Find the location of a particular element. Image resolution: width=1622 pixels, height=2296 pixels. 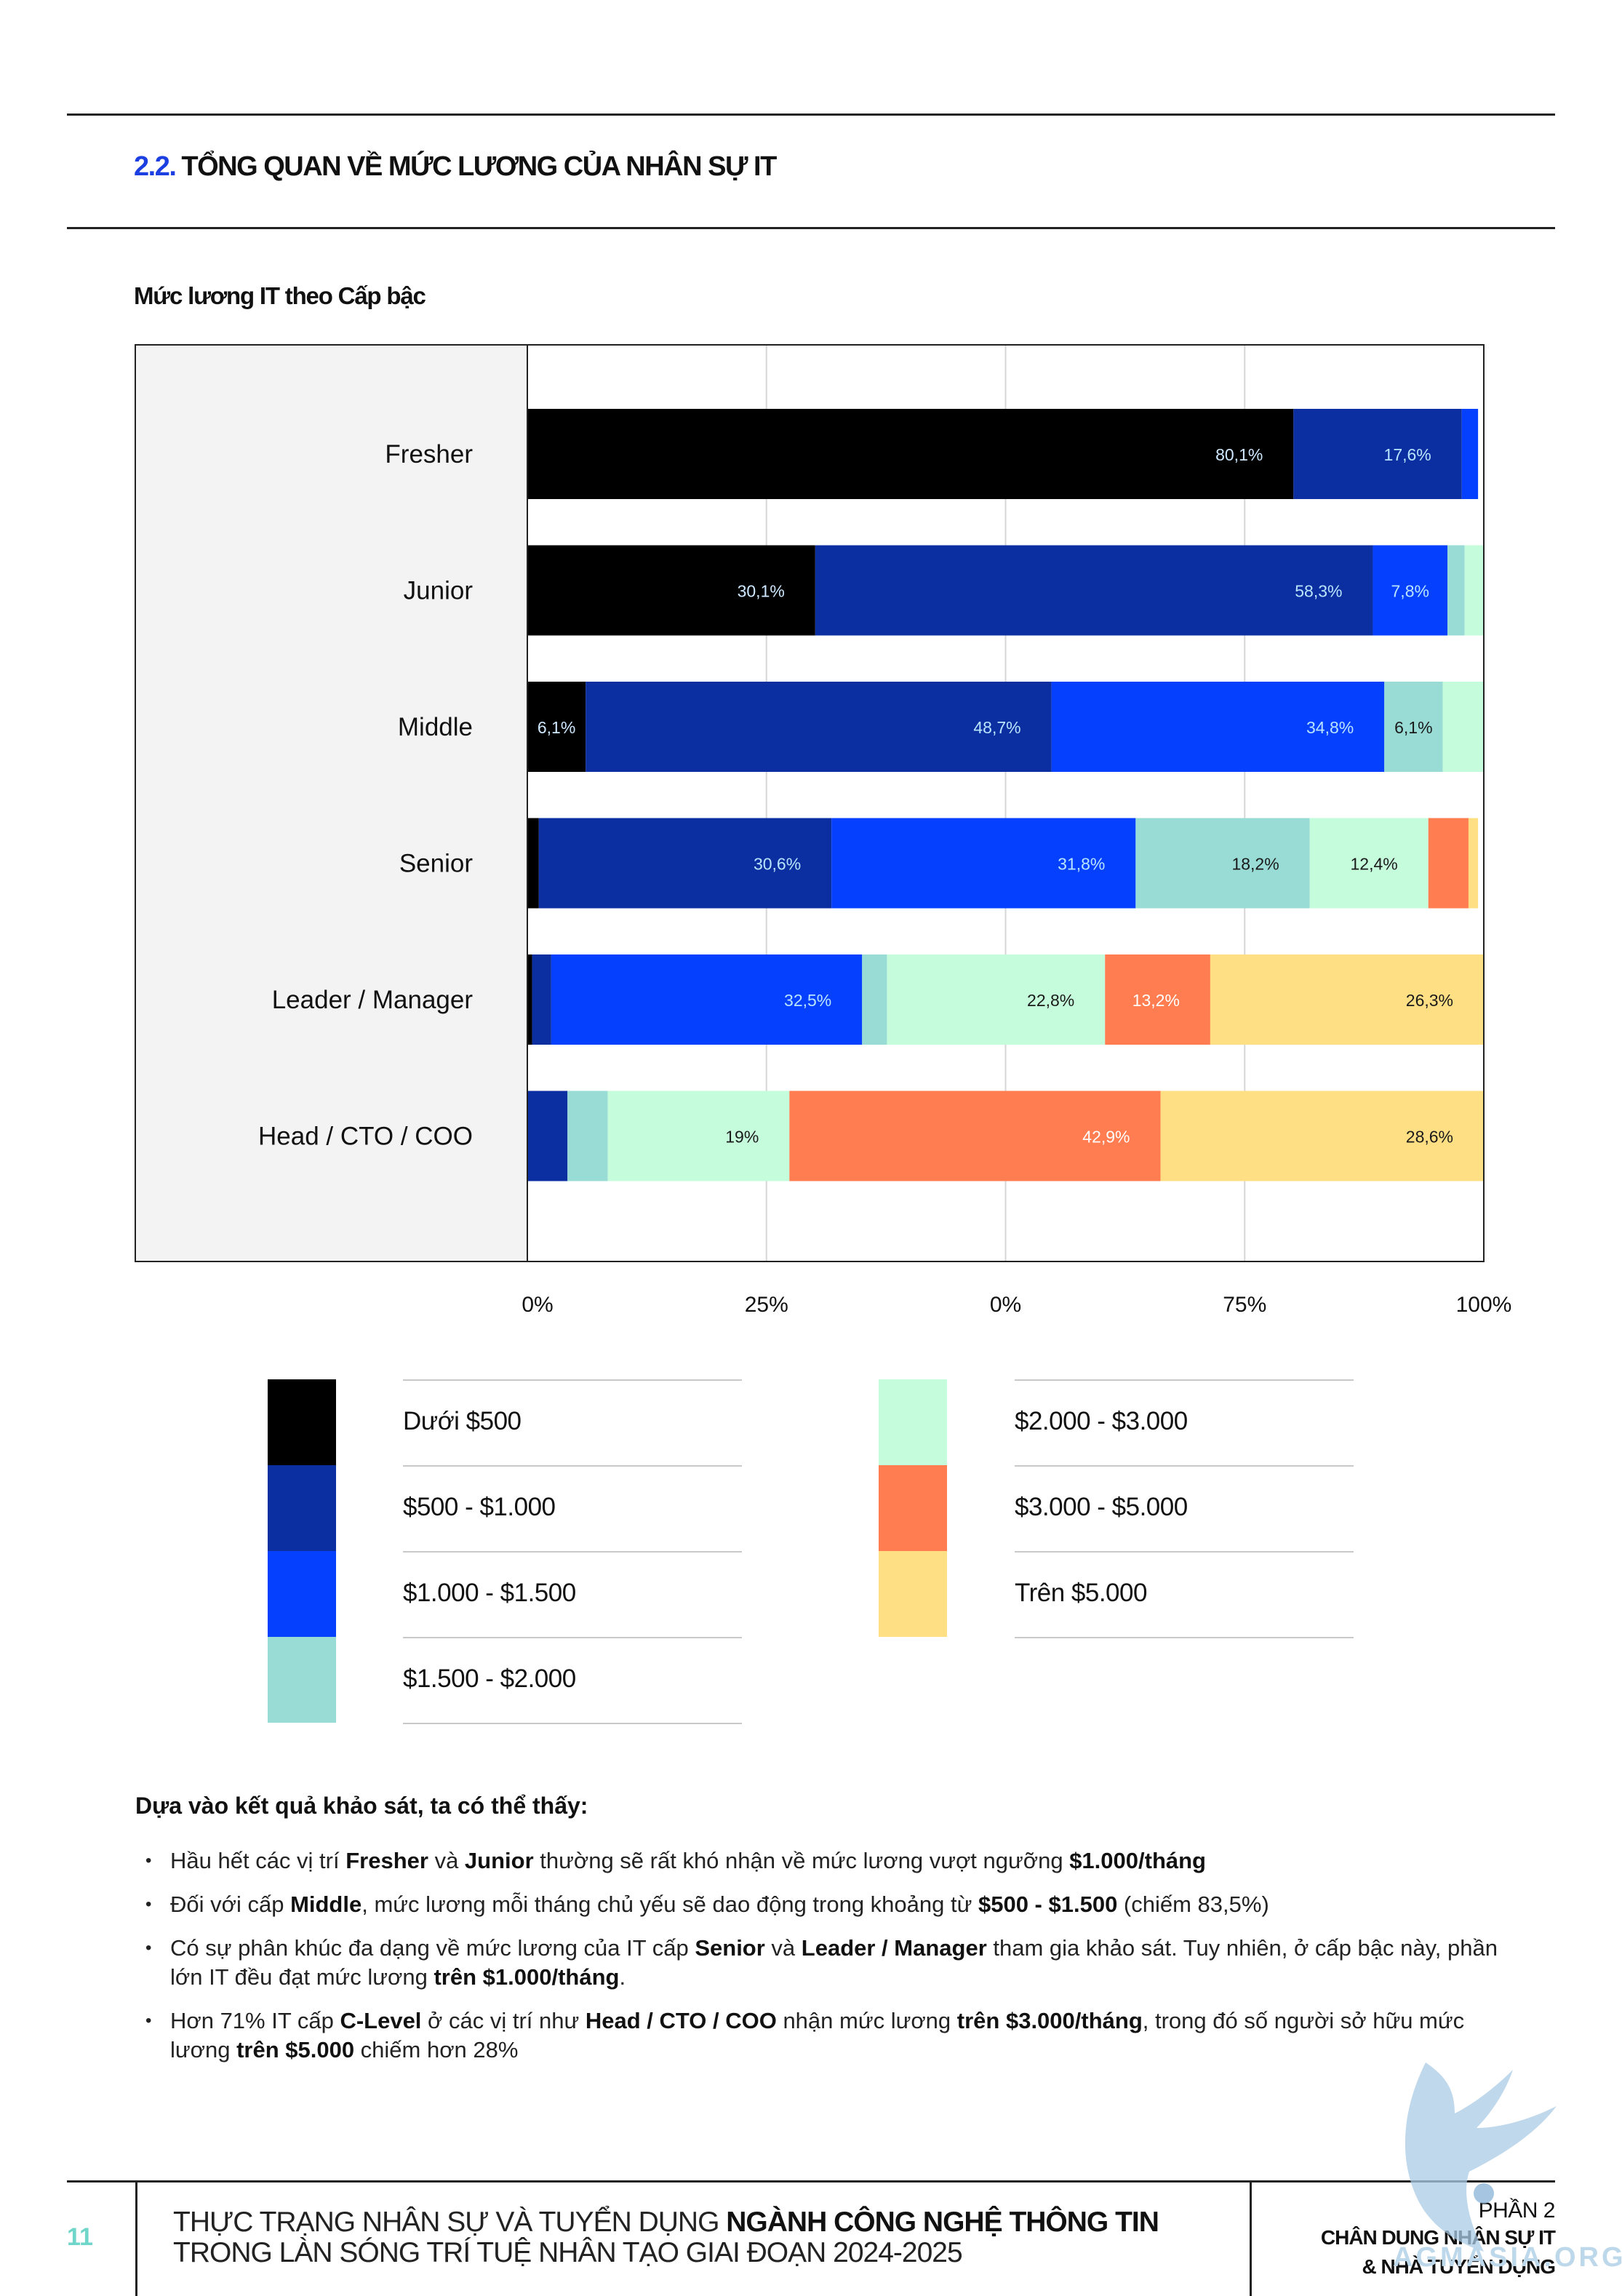

category-label: Junior is located at coordinates (439, 591).